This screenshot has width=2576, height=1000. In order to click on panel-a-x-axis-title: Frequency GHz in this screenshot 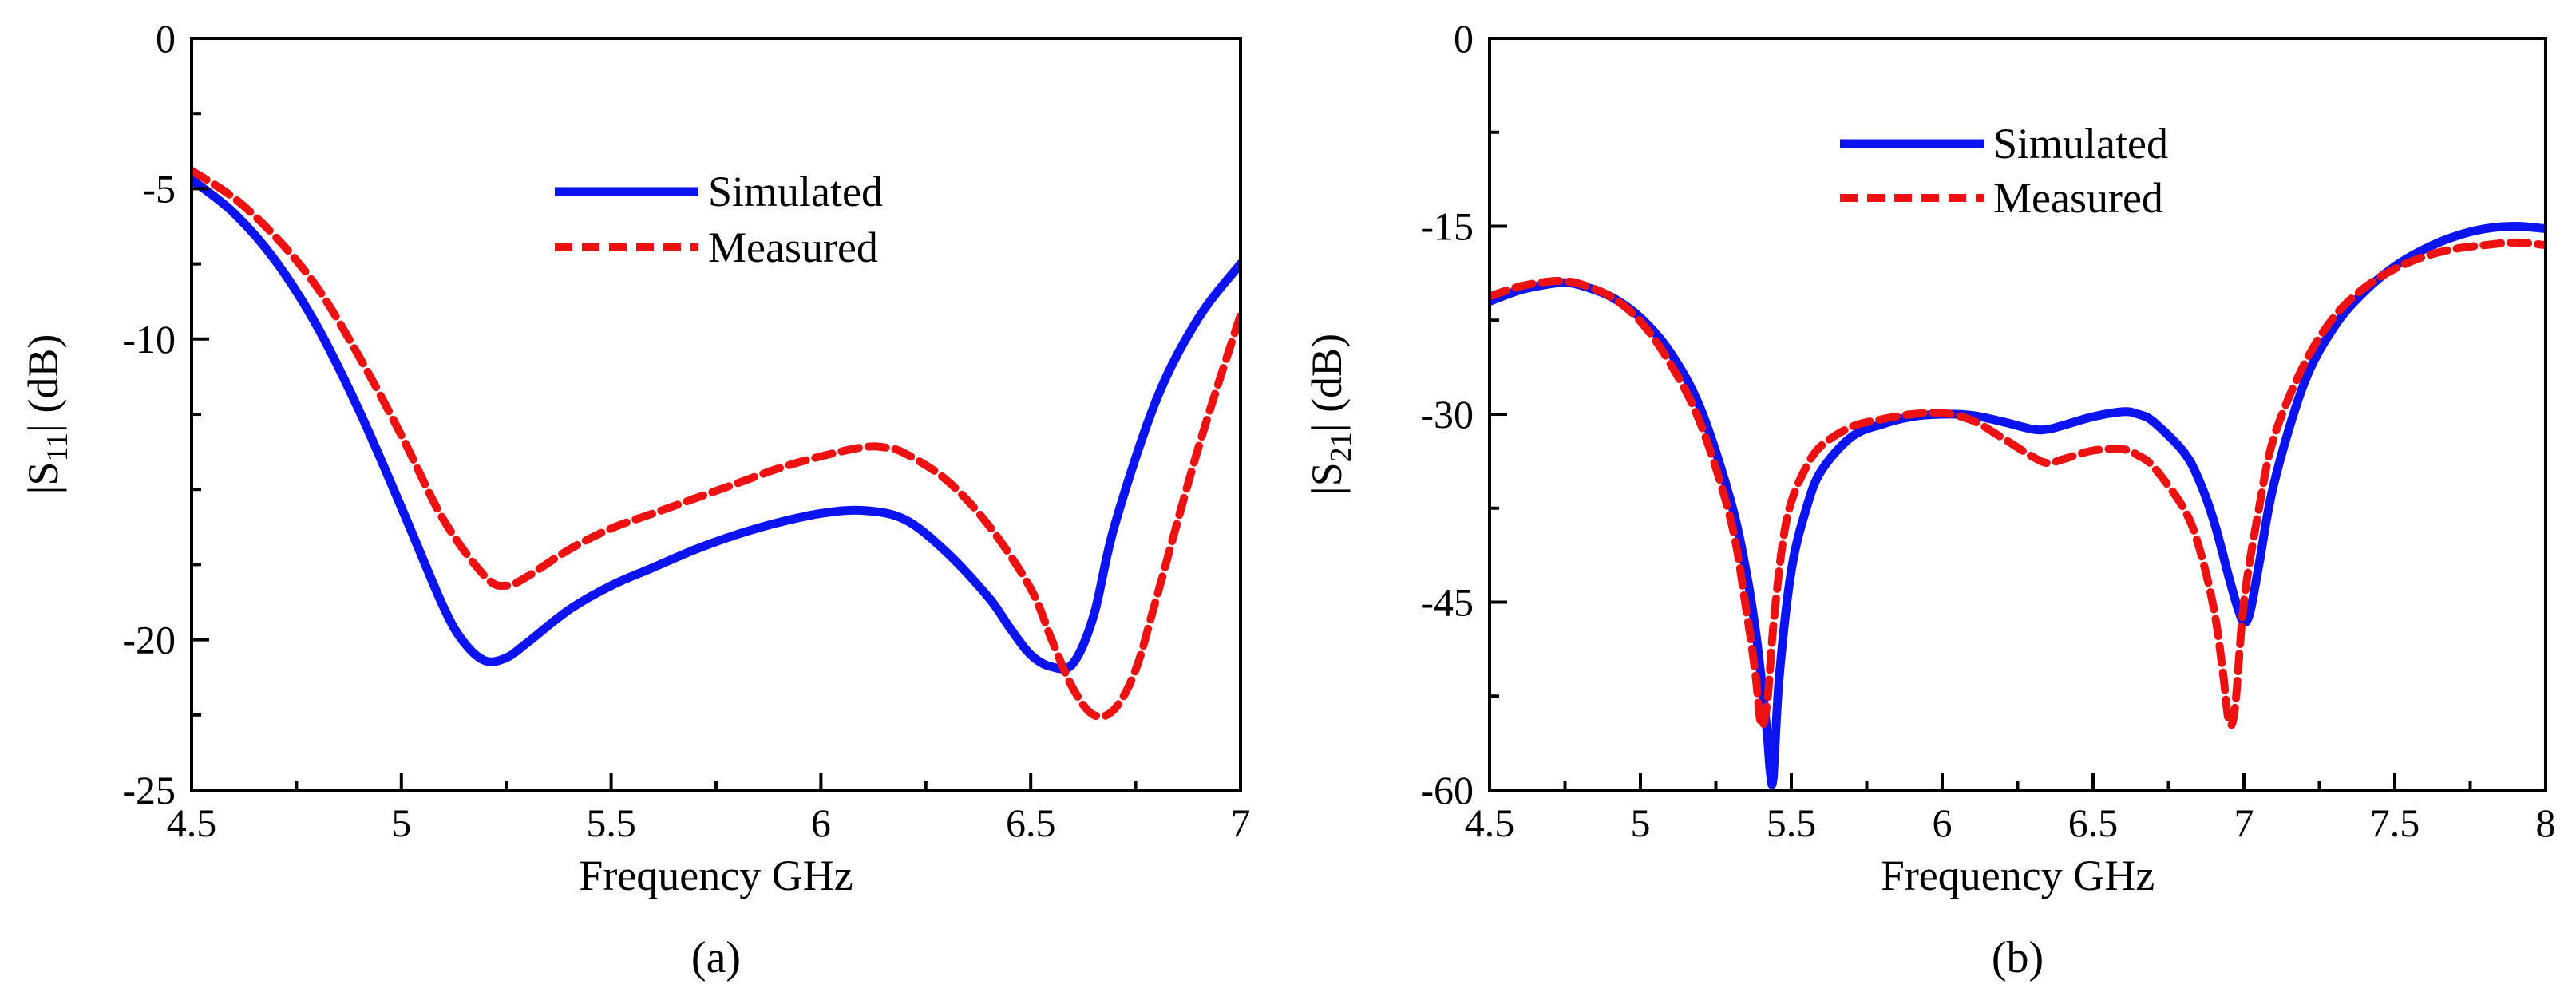, I will do `click(716, 875)`.